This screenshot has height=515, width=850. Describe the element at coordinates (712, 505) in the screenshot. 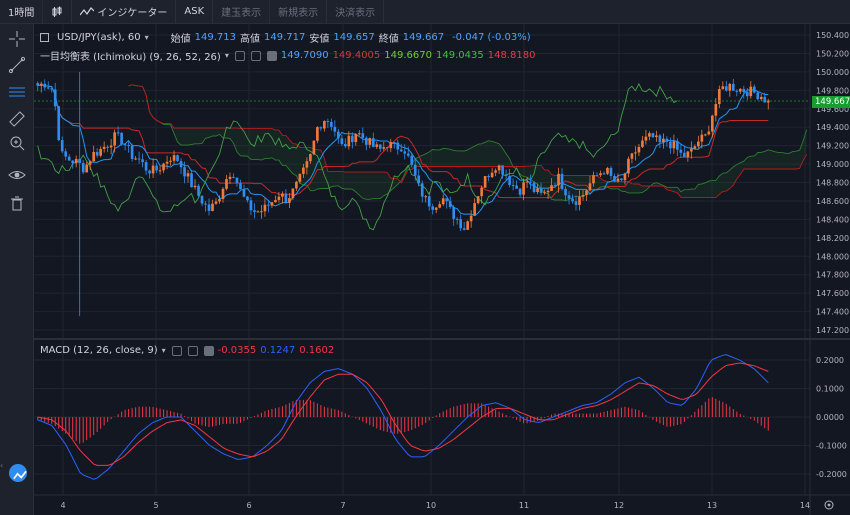

I see `time-tick-label: 13` at that location.